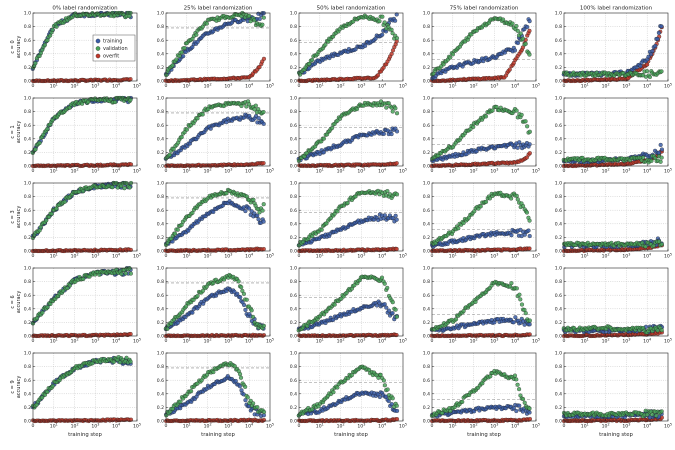 The width and height of the screenshot is (675, 450). Describe the element at coordinates (98, 48) in the screenshot. I see `legend-marker-validation` at that location.